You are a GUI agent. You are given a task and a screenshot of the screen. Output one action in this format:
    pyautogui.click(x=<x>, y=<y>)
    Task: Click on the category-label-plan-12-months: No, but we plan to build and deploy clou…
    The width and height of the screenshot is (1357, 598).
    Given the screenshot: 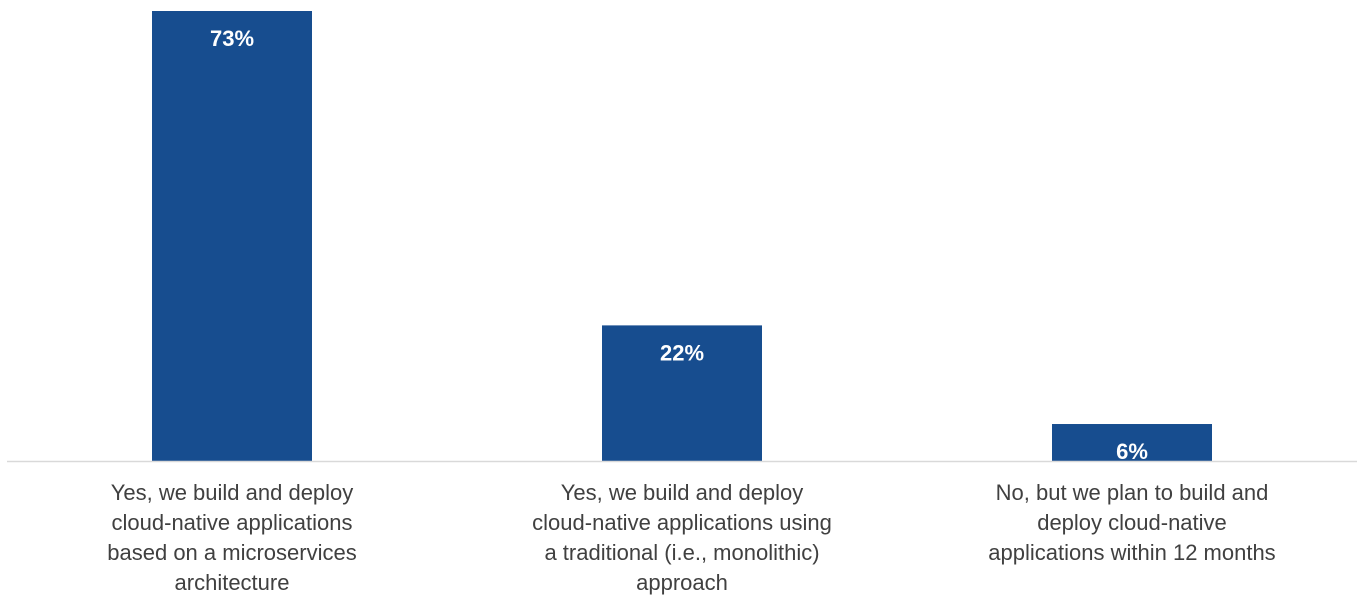 What is the action you would take?
    pyautogui.click(x=1132, y=522)
    